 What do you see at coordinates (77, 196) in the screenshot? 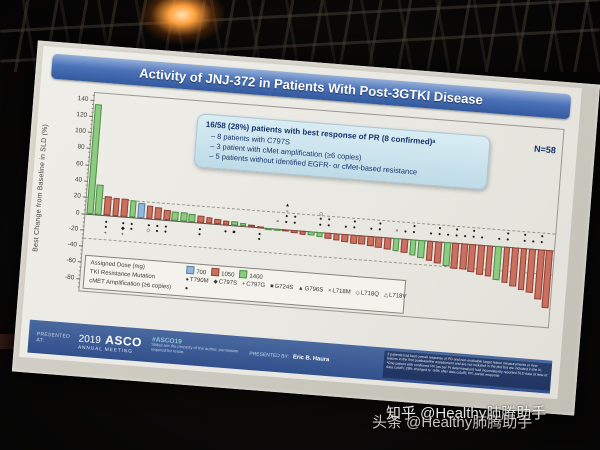
I see `y-tick-label: 20` at bounding box center [77, 196].